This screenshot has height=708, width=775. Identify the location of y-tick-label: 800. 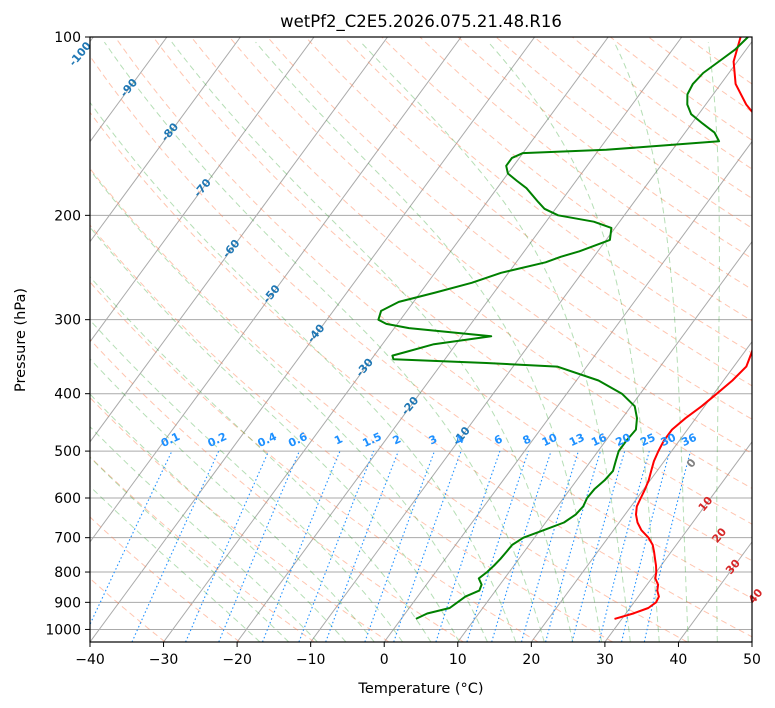
(67, 573).